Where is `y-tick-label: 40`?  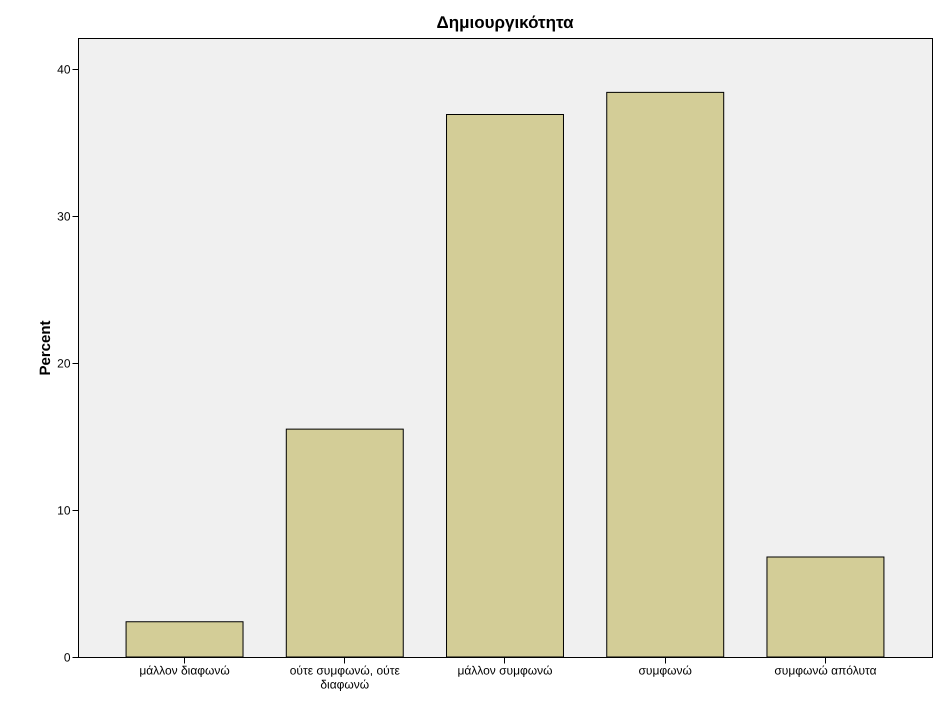
y-tick-label: 40 is located at coordinates (64, 69).